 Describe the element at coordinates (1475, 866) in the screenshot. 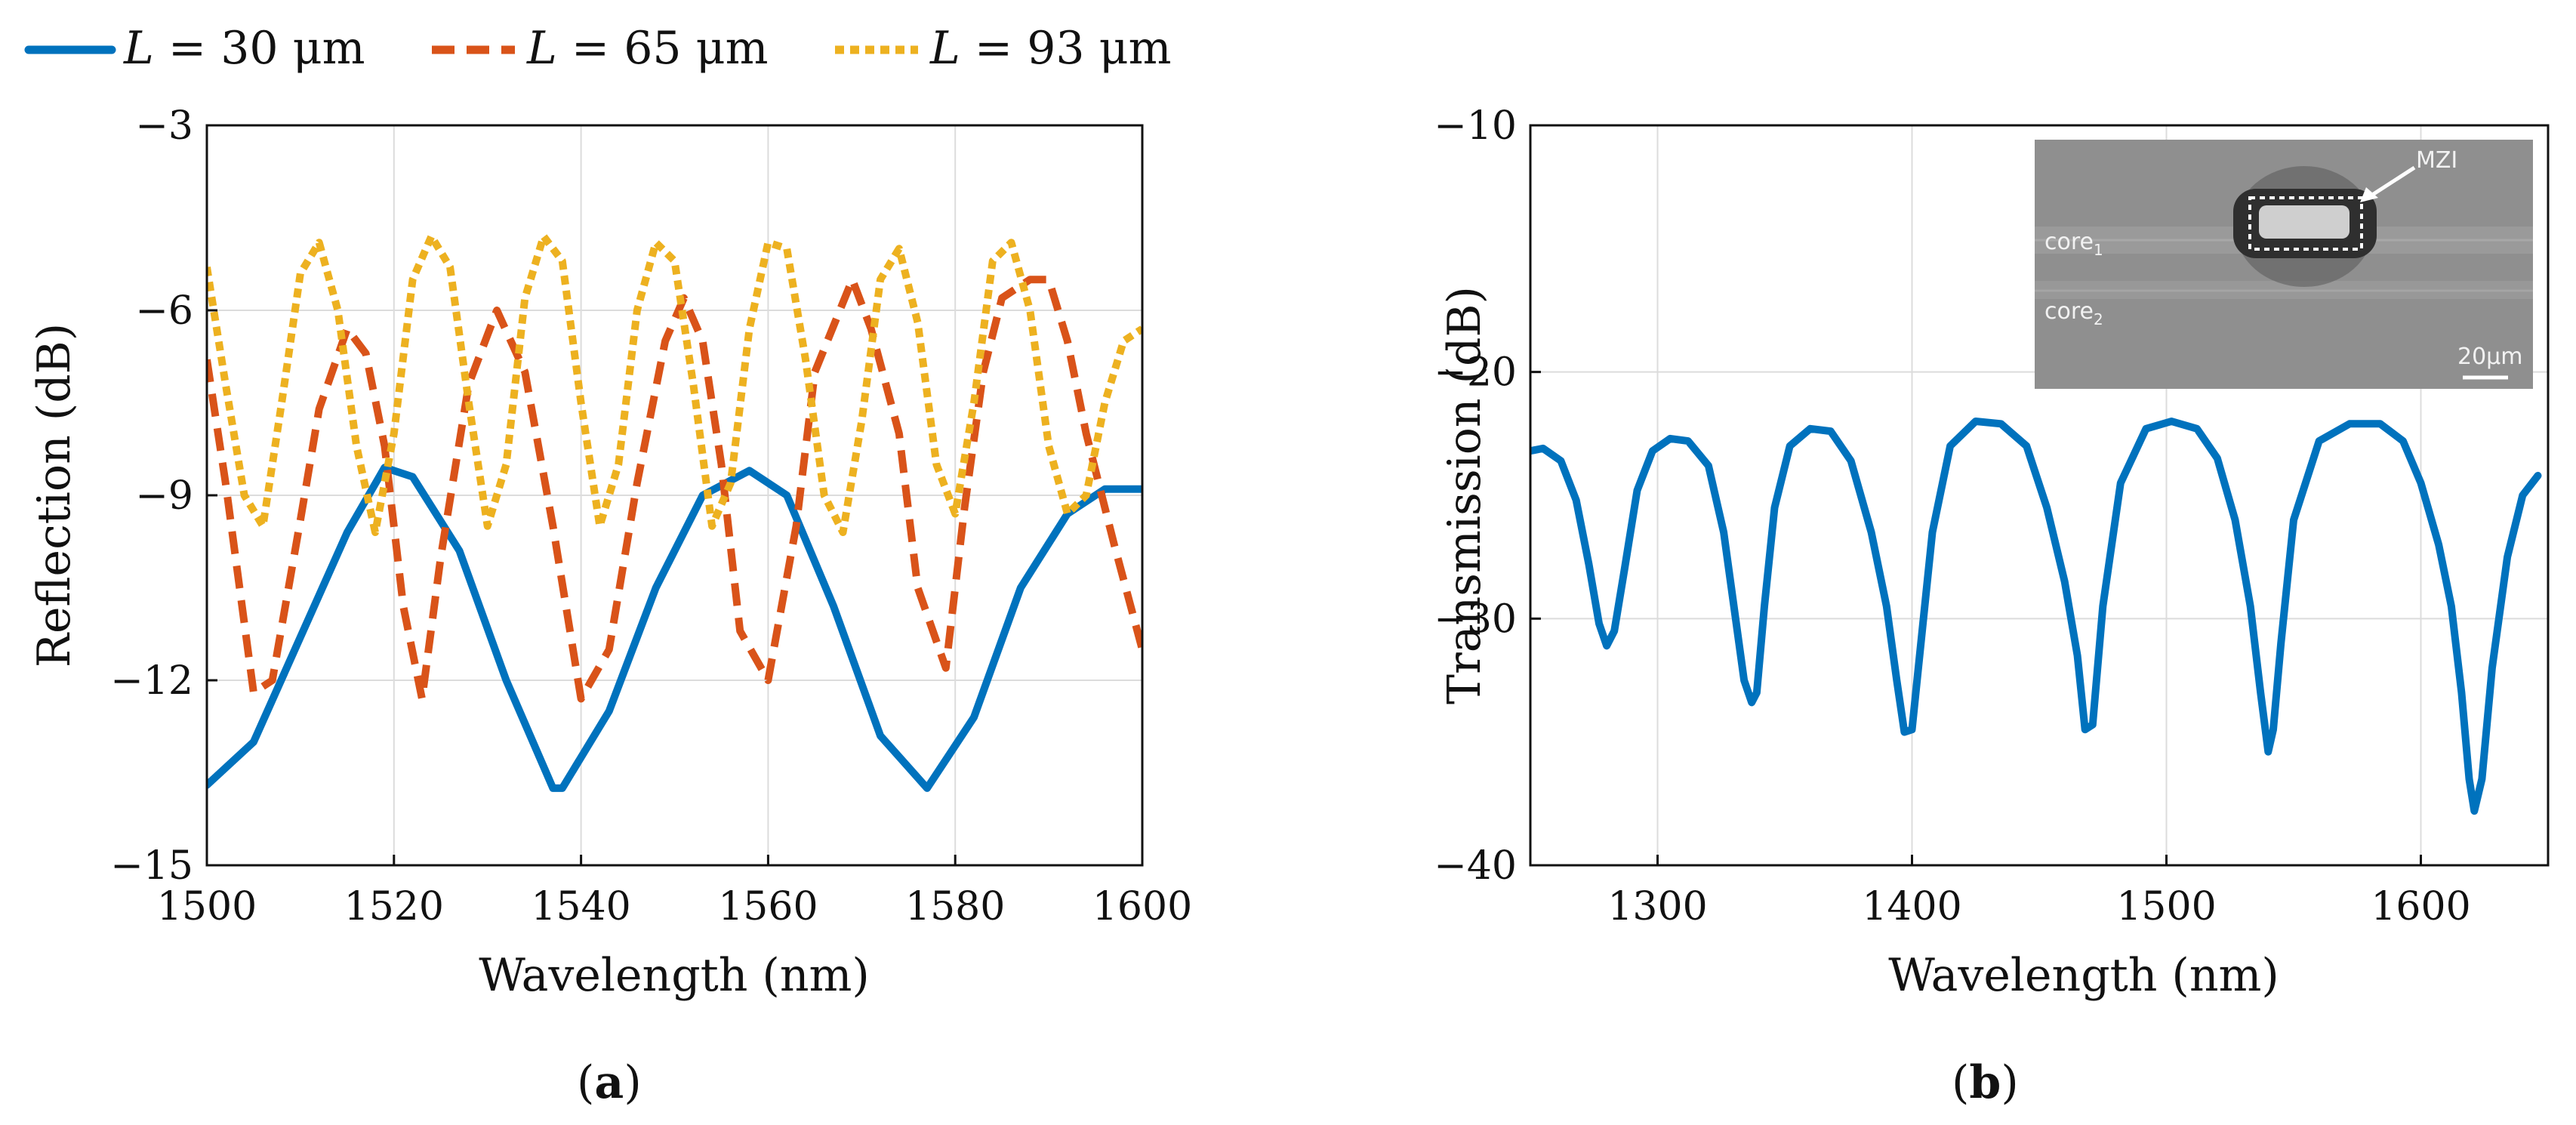

I see `y-tick-label-b--40: −40` at that location.